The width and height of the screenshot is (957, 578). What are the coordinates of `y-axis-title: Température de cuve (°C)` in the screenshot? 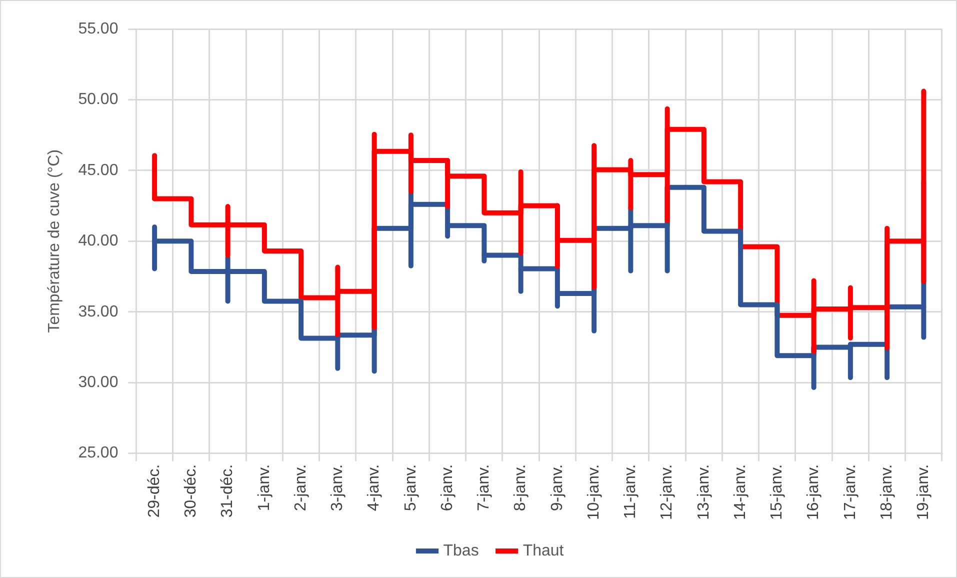 It's located at (55, 241).